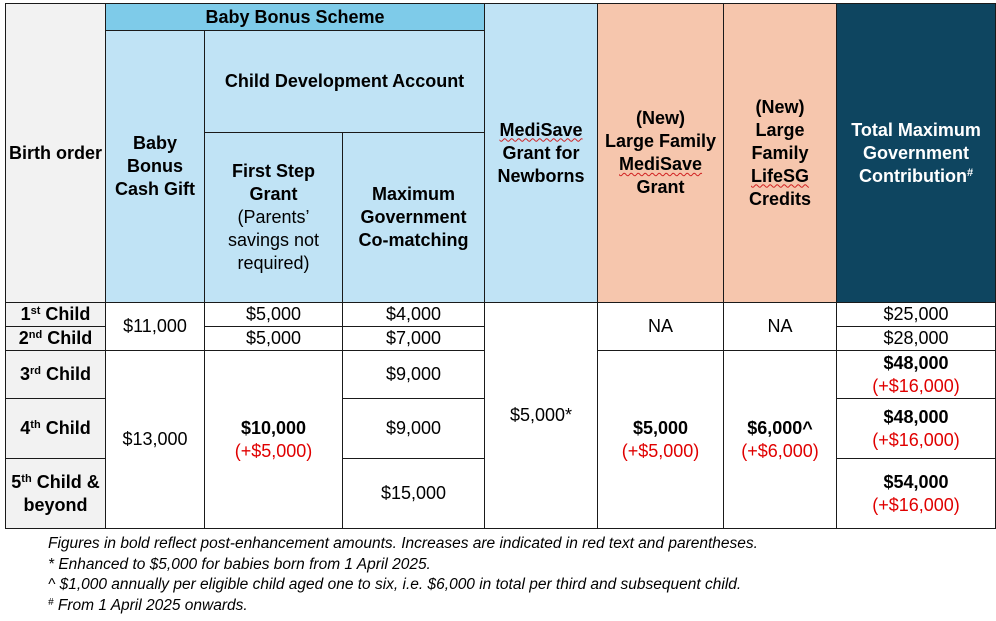  I want to click on header-large-family-medisave: (New) Large Family MediSave Grant, so click(661, 153).